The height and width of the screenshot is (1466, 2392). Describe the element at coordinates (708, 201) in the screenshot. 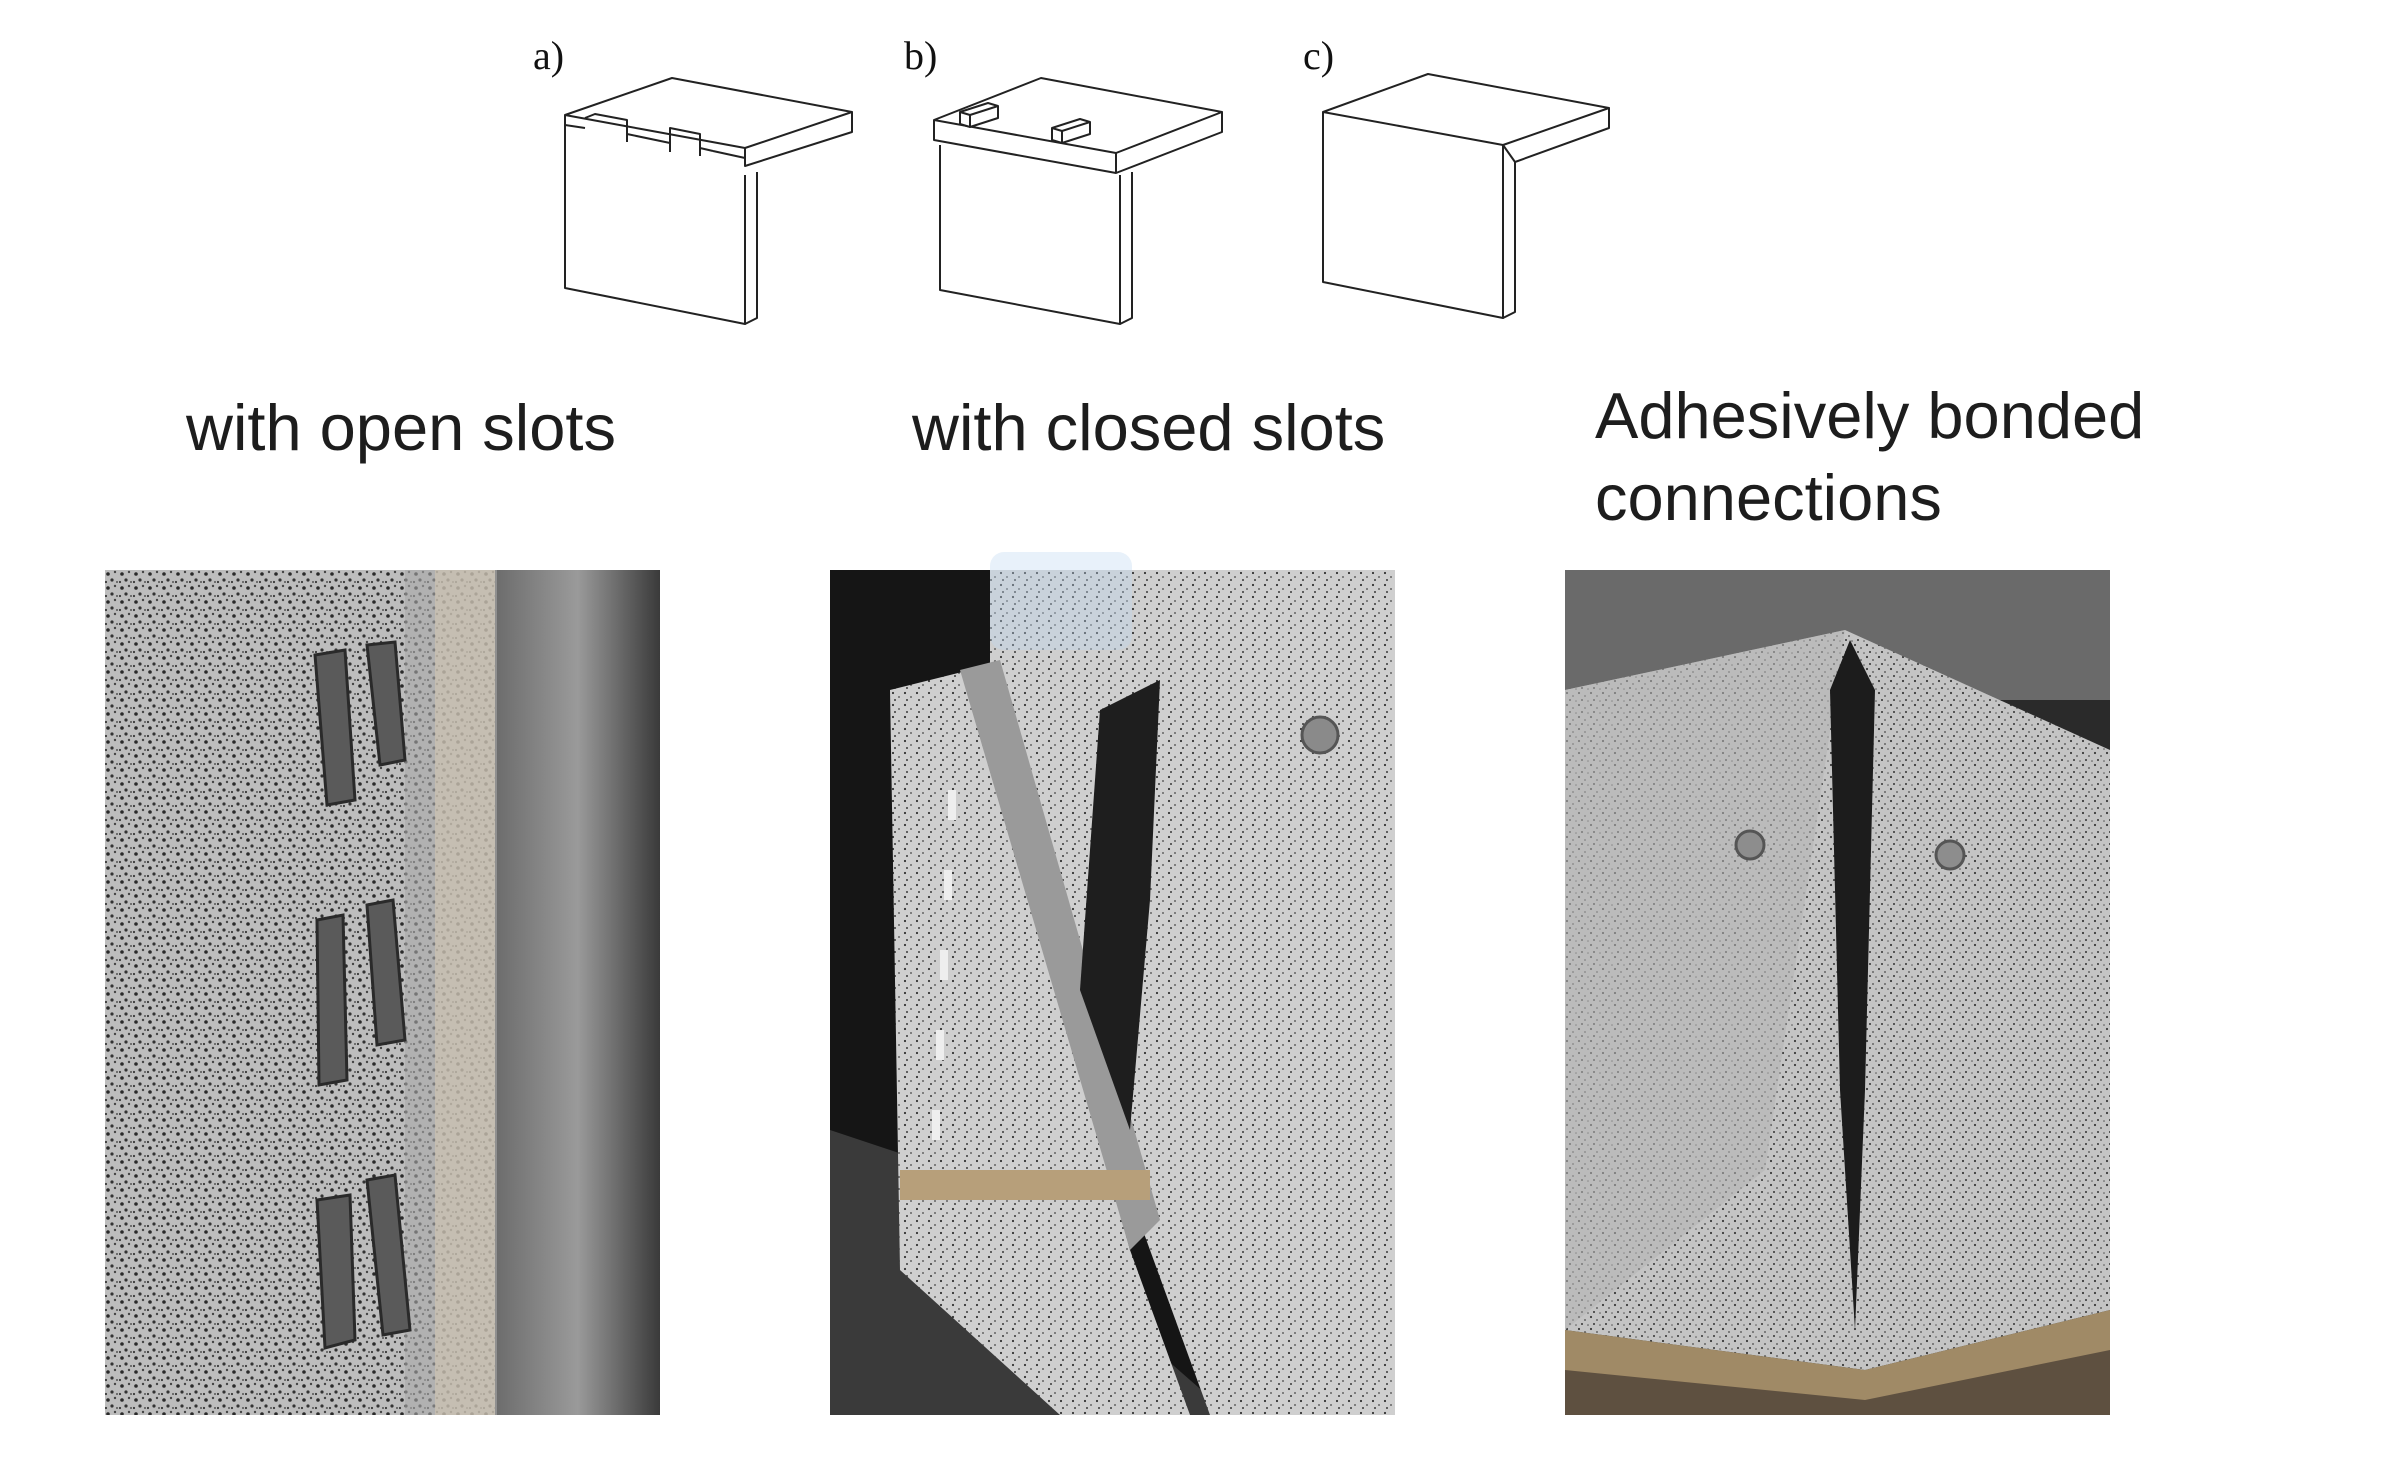

I see `sketch-open-slots` at that location.